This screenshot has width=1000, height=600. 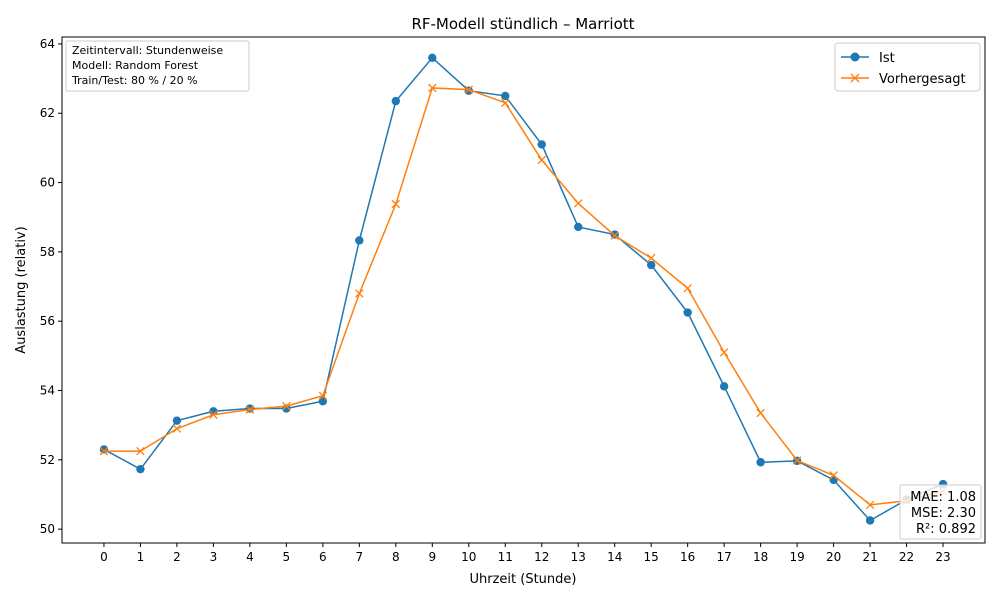 I want to click on x-tick-label: 12, so click(x=541, y=557).